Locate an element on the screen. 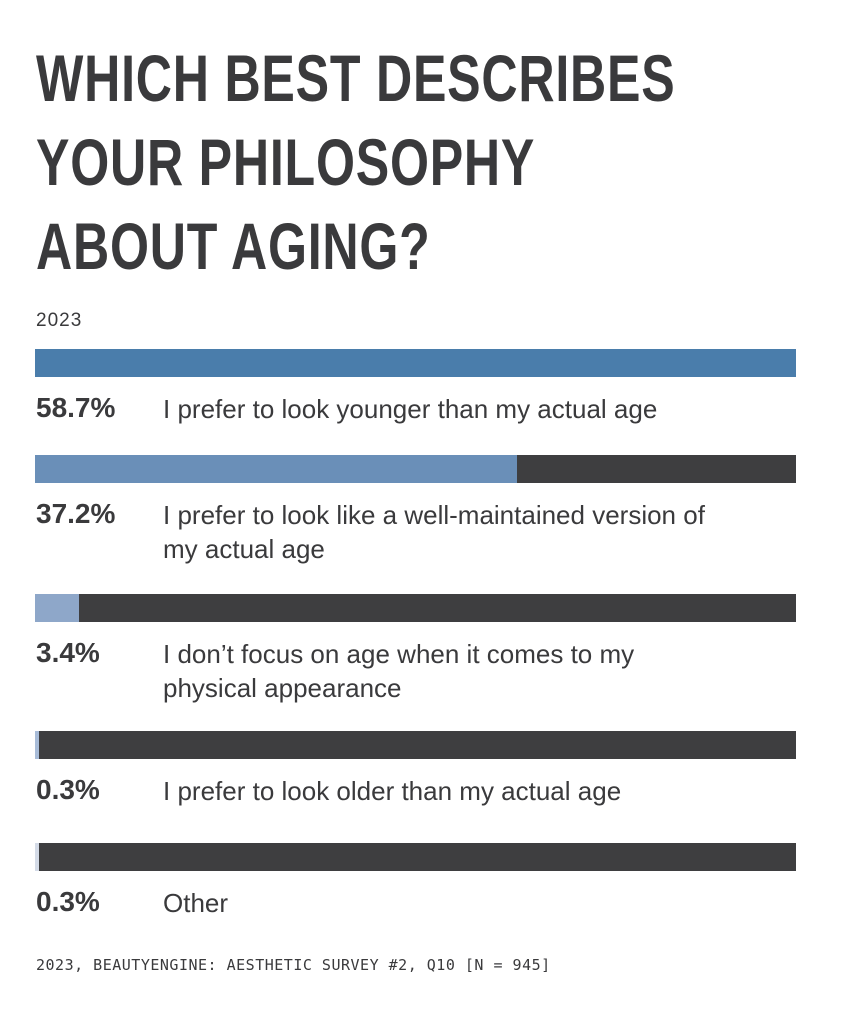 The height and width of the screenshot is (1024, 857). value-label: 3.4% is located at coordinates (68, 652).